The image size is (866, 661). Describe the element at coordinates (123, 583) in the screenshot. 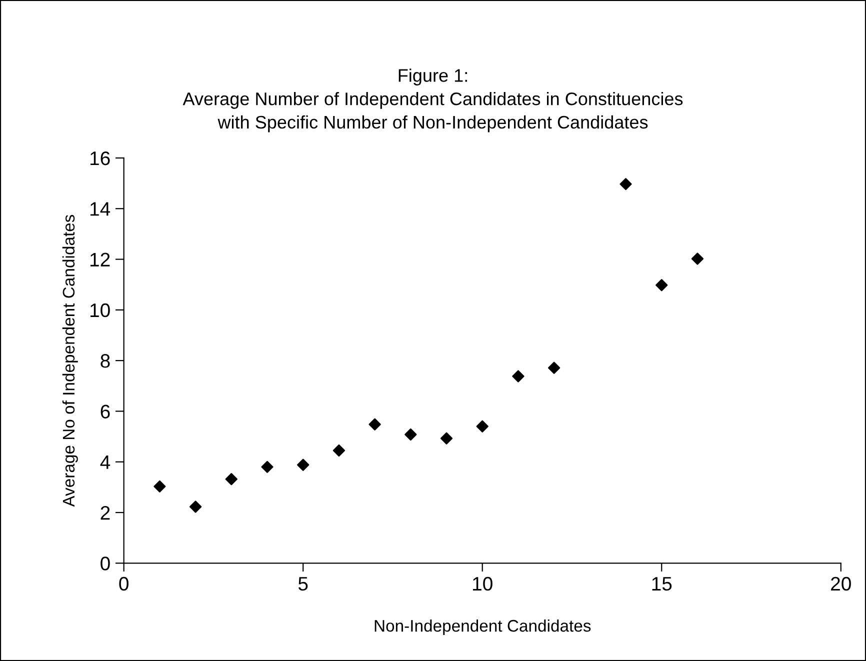

I see `x-tick-label: 0` at that location.